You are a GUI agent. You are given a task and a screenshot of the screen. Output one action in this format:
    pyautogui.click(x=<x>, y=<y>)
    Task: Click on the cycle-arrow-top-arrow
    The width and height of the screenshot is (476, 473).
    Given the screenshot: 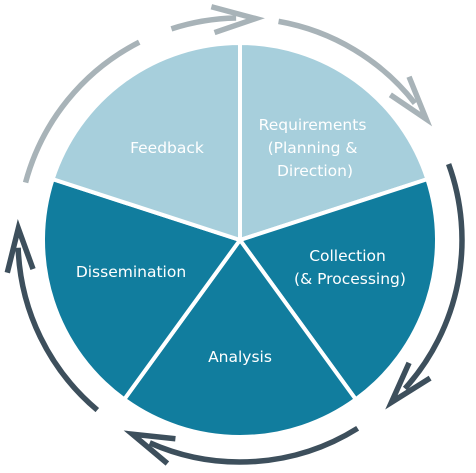 What is the action you would take?
    pyautogui.click(x=217, y=20)
    